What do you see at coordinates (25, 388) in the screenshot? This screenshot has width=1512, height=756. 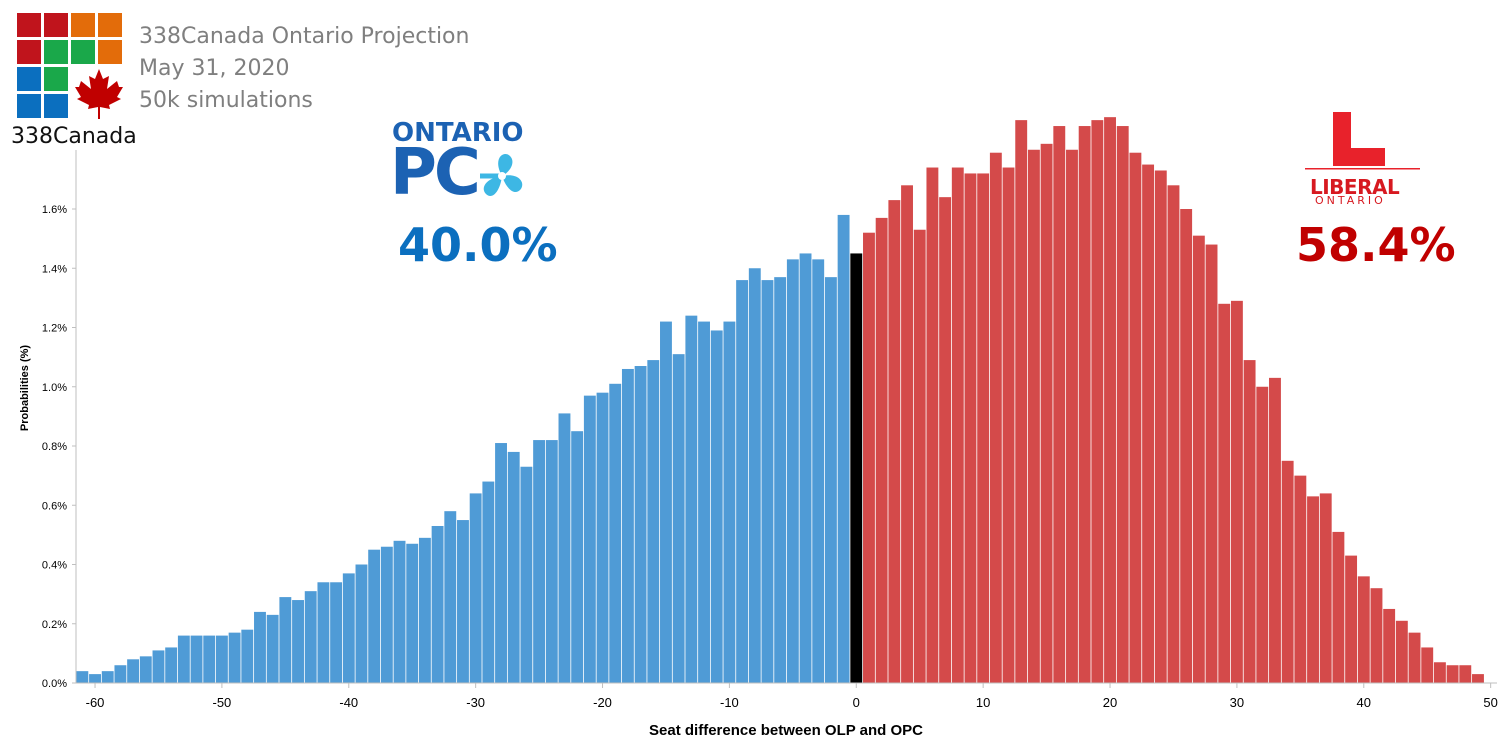 I see `y-axis-label: Probabilities (%)` at bounding box center [25, 388].